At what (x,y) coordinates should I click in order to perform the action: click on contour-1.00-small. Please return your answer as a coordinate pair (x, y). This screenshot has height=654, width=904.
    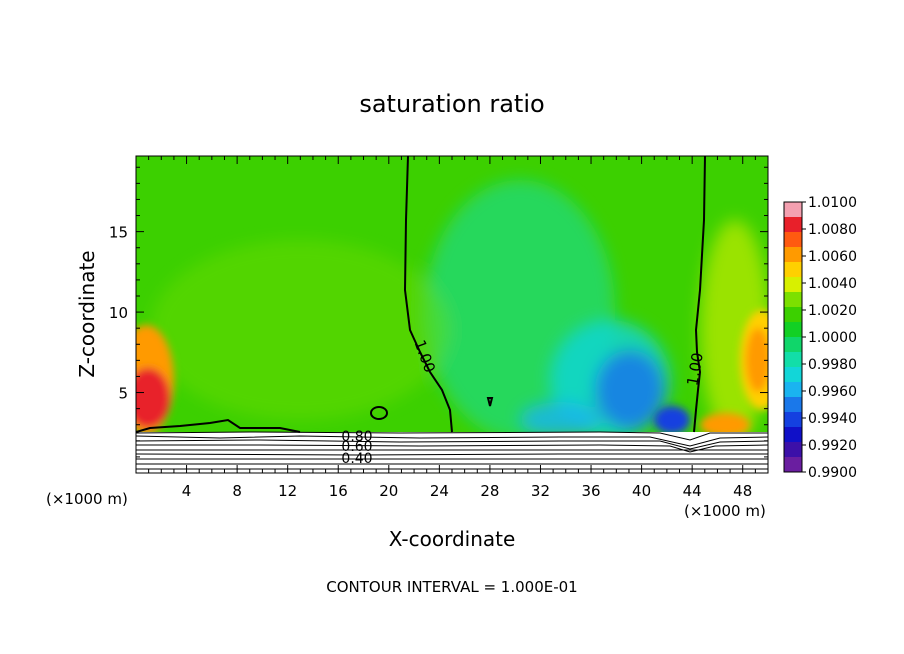
    Looking at the image, I should click on (490, 402).